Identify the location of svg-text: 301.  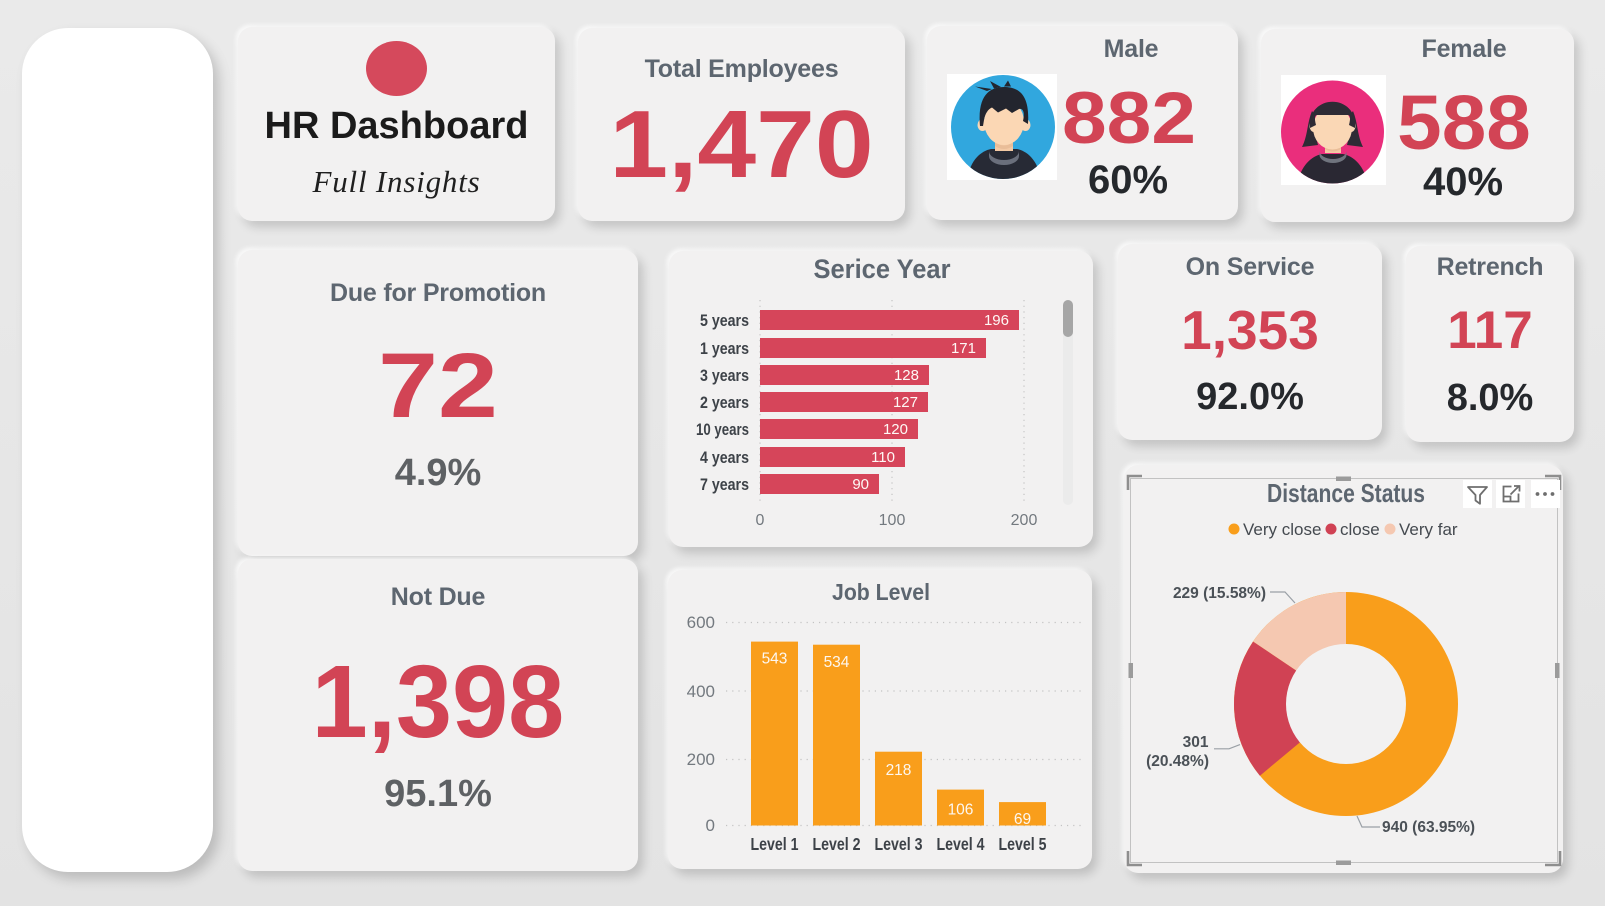
(1196, 742).